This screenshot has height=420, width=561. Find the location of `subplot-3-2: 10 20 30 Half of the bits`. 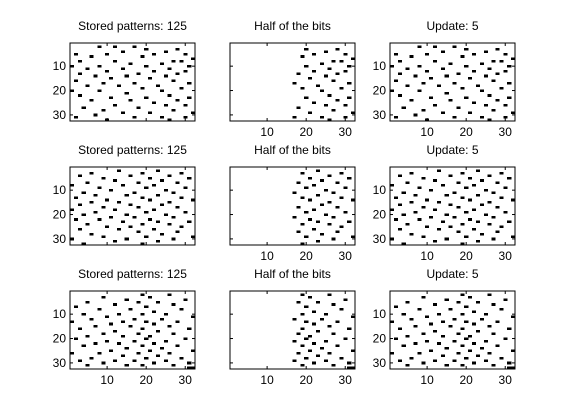

subplot-3-2: 10 20 30 Half of the bits is located at coordinates (292, 327).